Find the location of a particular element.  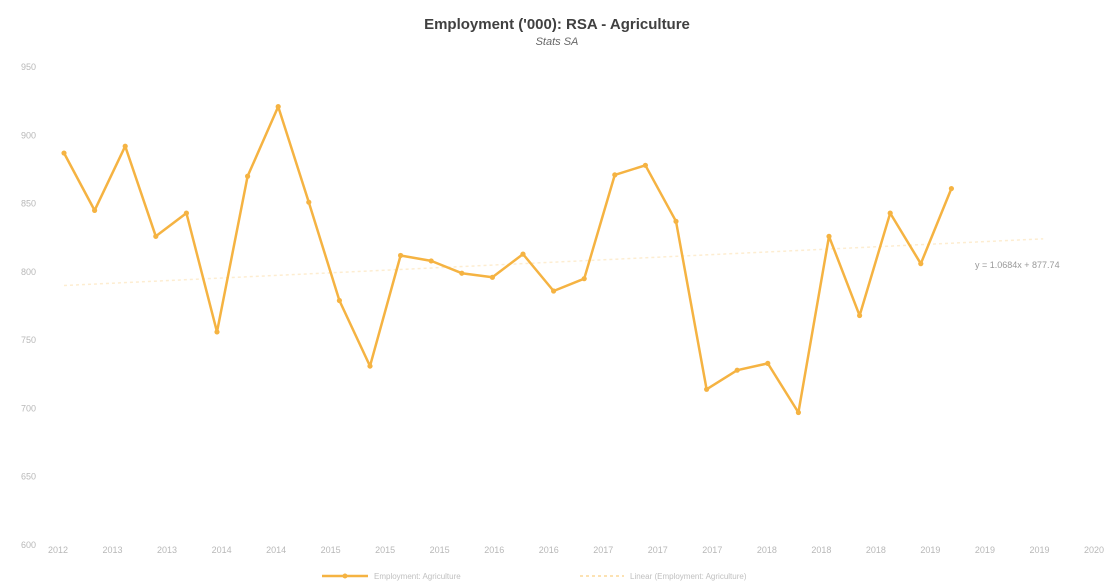

y-tick-label: 800 is located at coordinates (28, 272).